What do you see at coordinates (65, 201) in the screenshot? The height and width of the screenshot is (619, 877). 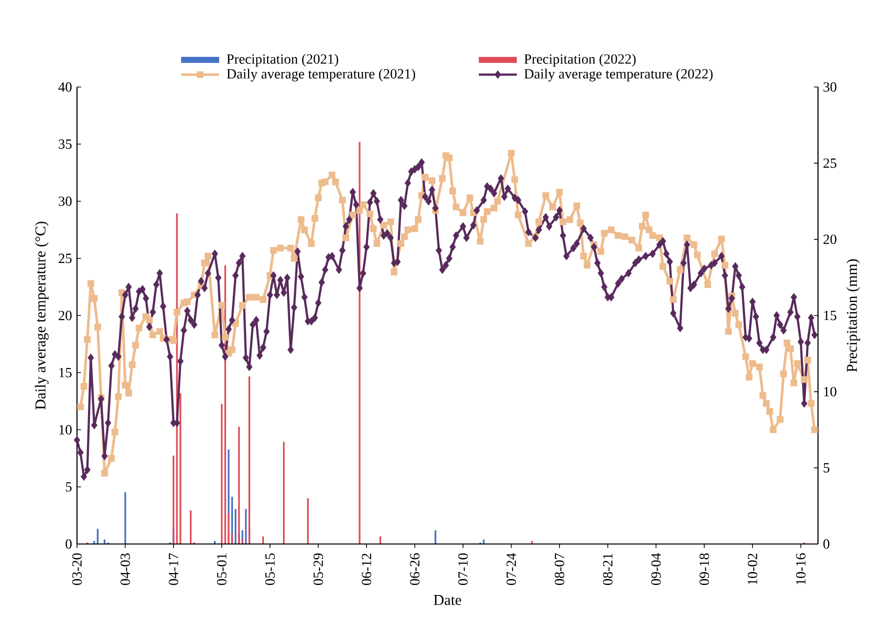 I see `y-tick-label: 30` at bounding box center [65, 201].